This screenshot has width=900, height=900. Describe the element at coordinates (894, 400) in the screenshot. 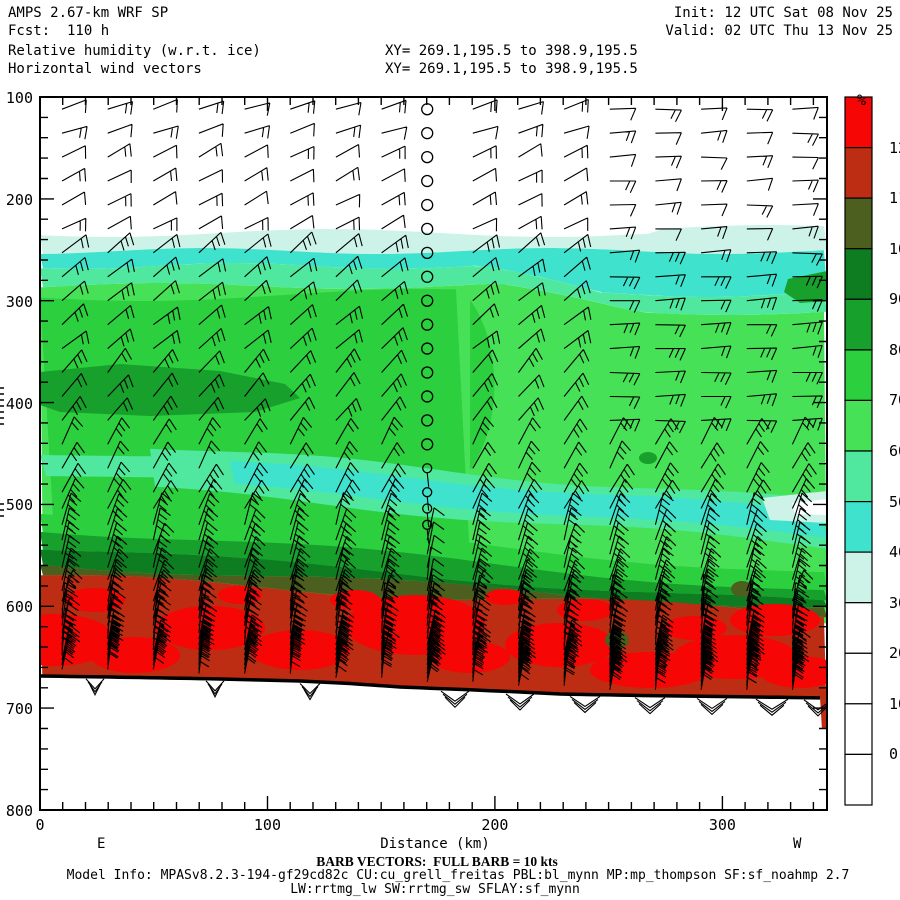

I see `colorbar-label-70: 70` at that location.